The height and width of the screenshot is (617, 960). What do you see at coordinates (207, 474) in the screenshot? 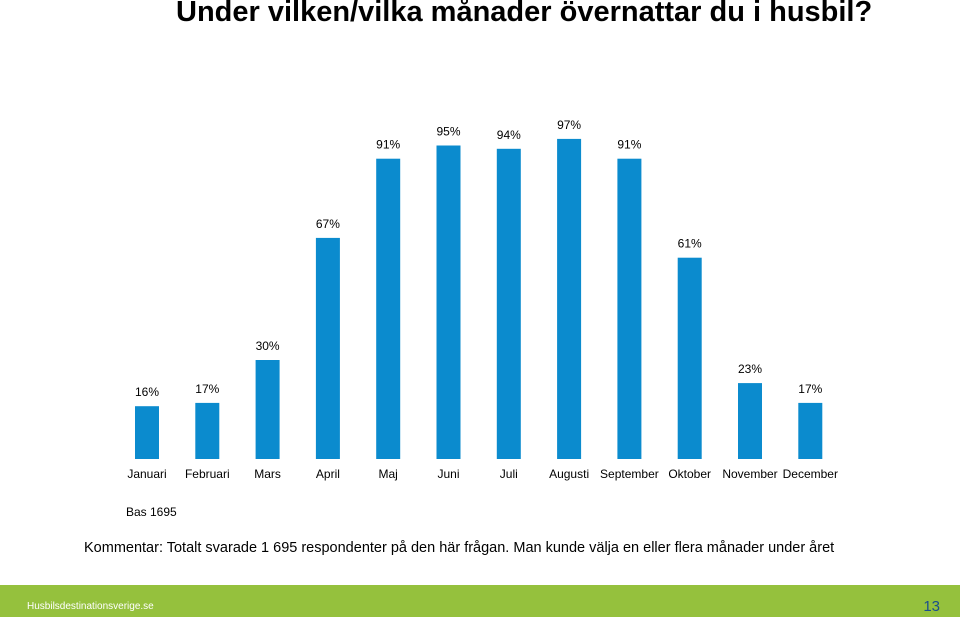
I see `category-label-februari: Februari` at bounding box center [207, 474].